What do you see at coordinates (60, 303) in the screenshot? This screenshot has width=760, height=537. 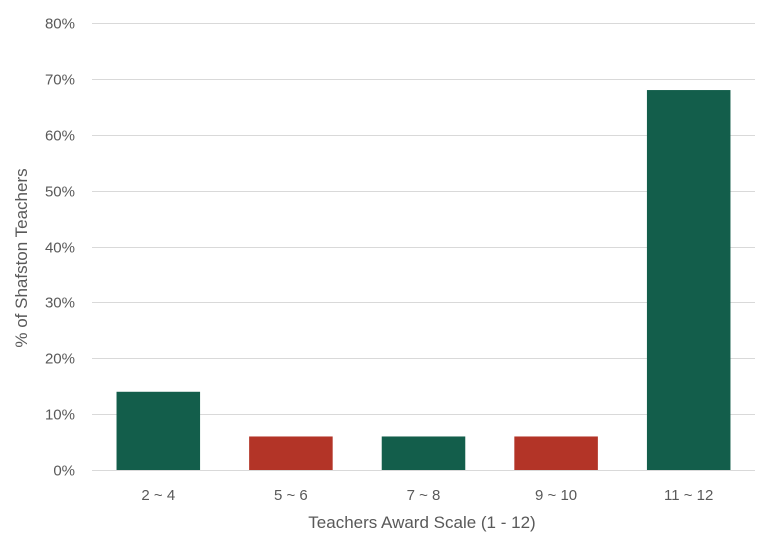 I see `y-tick-label: 30%` at bounding box center [60, 303].